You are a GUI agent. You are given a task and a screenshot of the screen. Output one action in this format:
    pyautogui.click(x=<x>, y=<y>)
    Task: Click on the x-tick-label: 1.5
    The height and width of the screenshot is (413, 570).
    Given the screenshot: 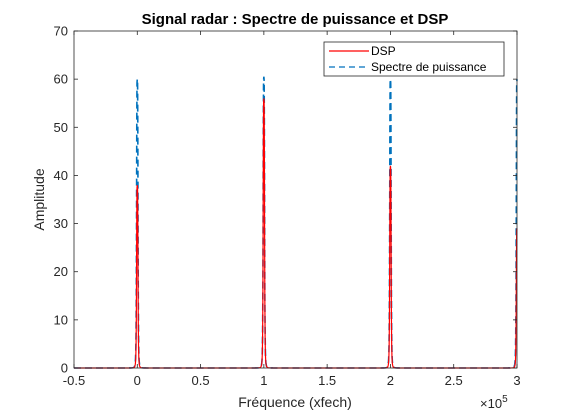 What is the action you would take?
    pyautogui.click(x=327, y=380)
    